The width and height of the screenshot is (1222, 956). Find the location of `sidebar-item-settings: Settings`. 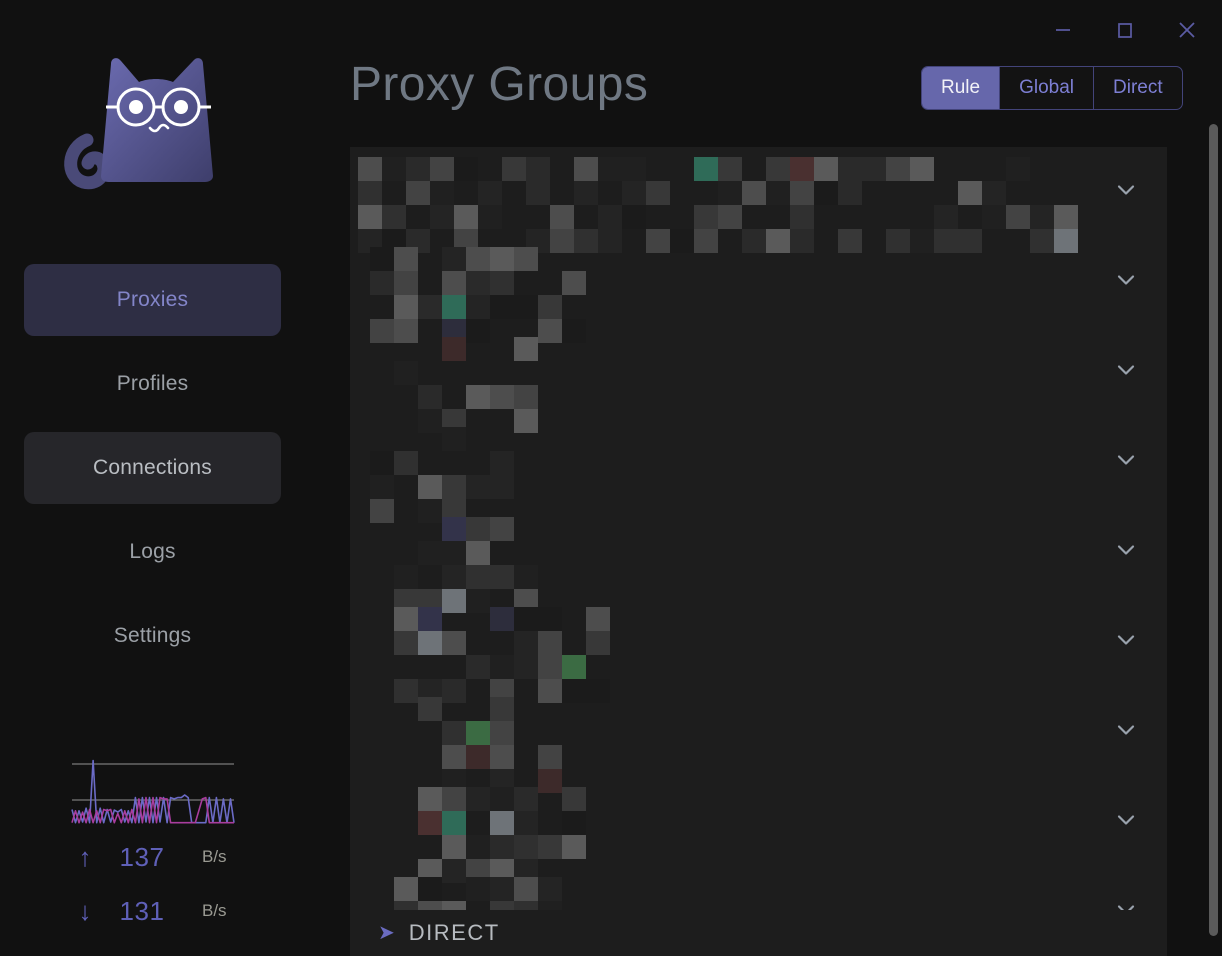

sidebar-item-settings: Settings is located at coordinates (152, 636).